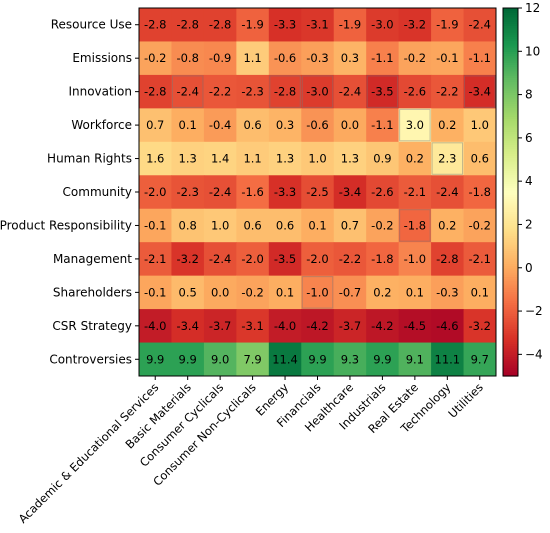  Describe the element at coordinates (285, 326) in the screenshot. I see `cell-value-label: -4.0` at that location.